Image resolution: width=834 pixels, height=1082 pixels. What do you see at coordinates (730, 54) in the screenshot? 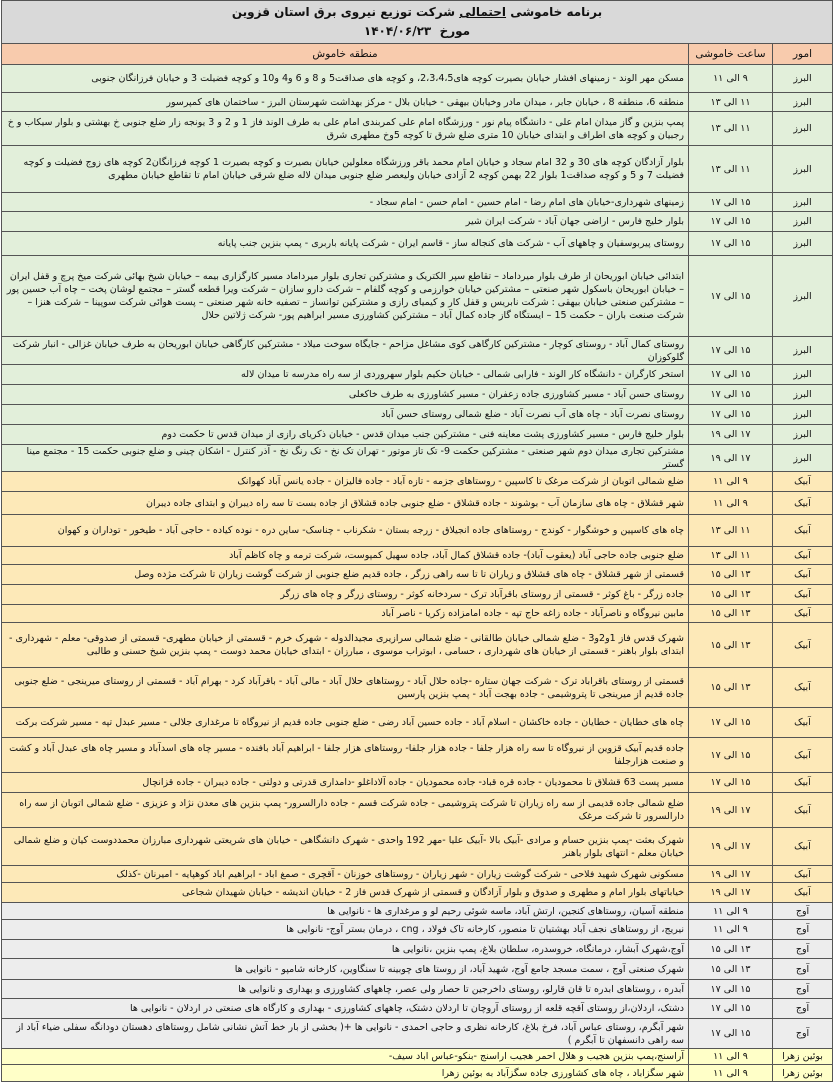
I see `column-header-time: ساعت خاموشی` at bounding box center [730, 54].